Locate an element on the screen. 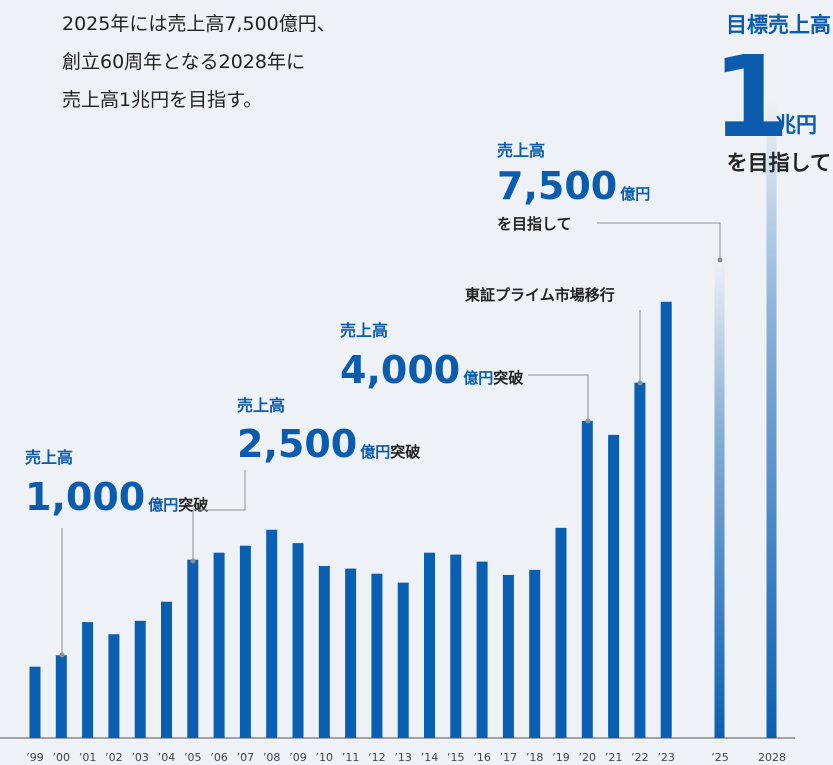 This screenshot has width=833, height=765. x-tick-label: ’07 is located at coordinates (246, 757).